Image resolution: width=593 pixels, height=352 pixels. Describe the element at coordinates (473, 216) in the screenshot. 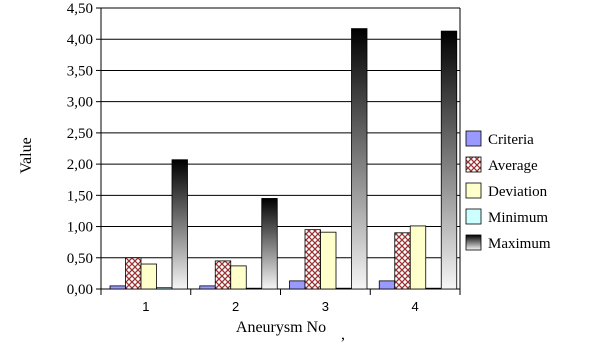

I see `legend-swatch-minimum` at that location.